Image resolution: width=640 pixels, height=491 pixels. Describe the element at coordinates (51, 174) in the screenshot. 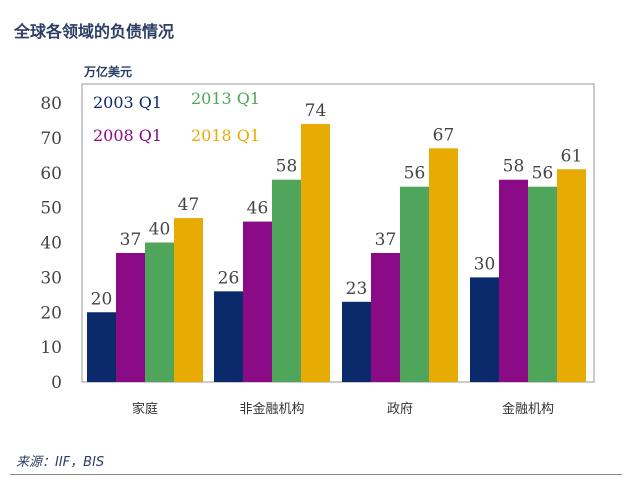

I see `y-tick-label: 60` at that location.